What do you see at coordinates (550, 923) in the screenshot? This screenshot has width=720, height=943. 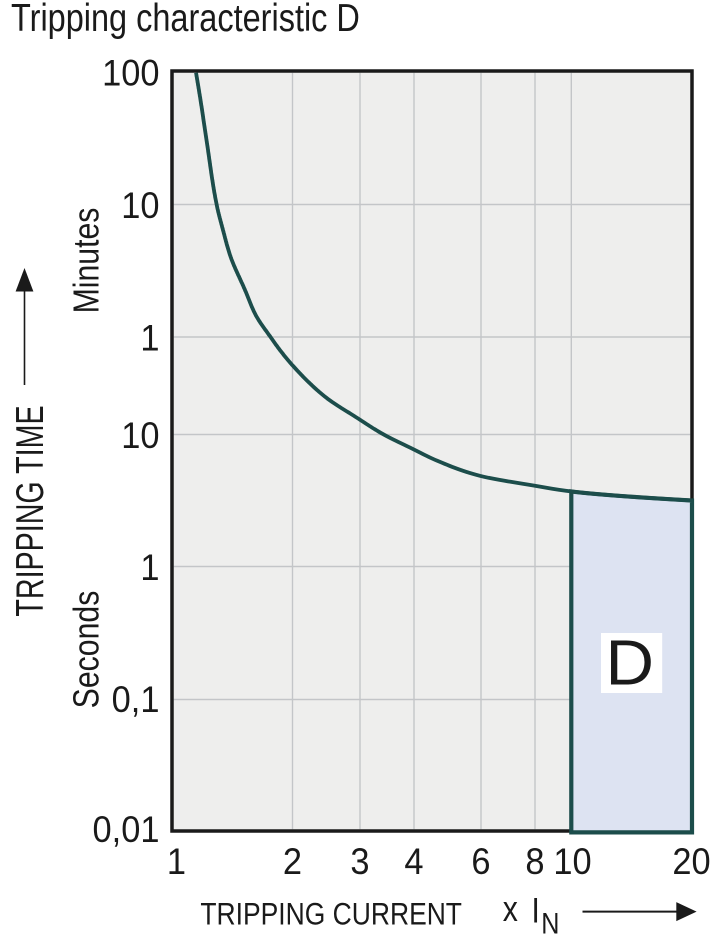 I see `svg-text: N` at bounding box center [550, 923].